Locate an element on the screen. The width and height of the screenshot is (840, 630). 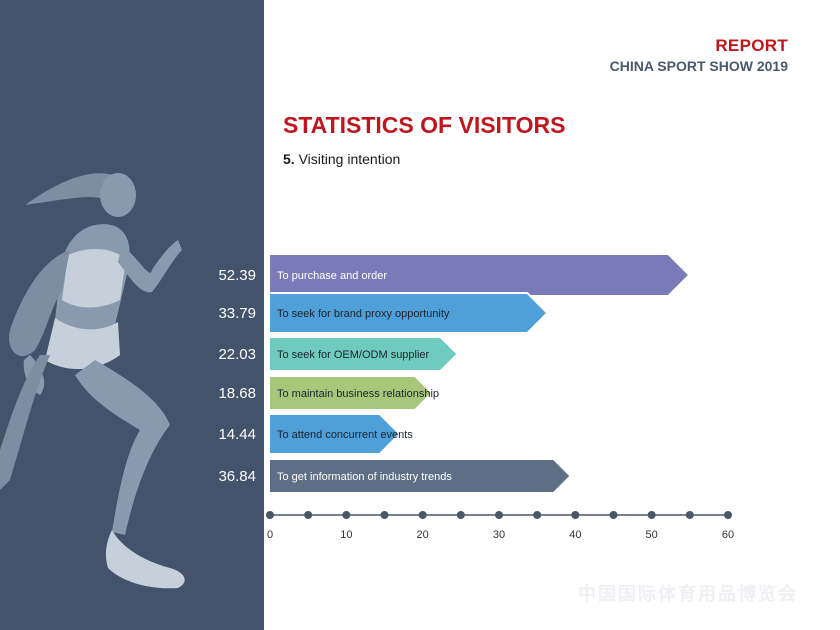
bar-value-label: 18.68 is located at coordinates (237, 393).